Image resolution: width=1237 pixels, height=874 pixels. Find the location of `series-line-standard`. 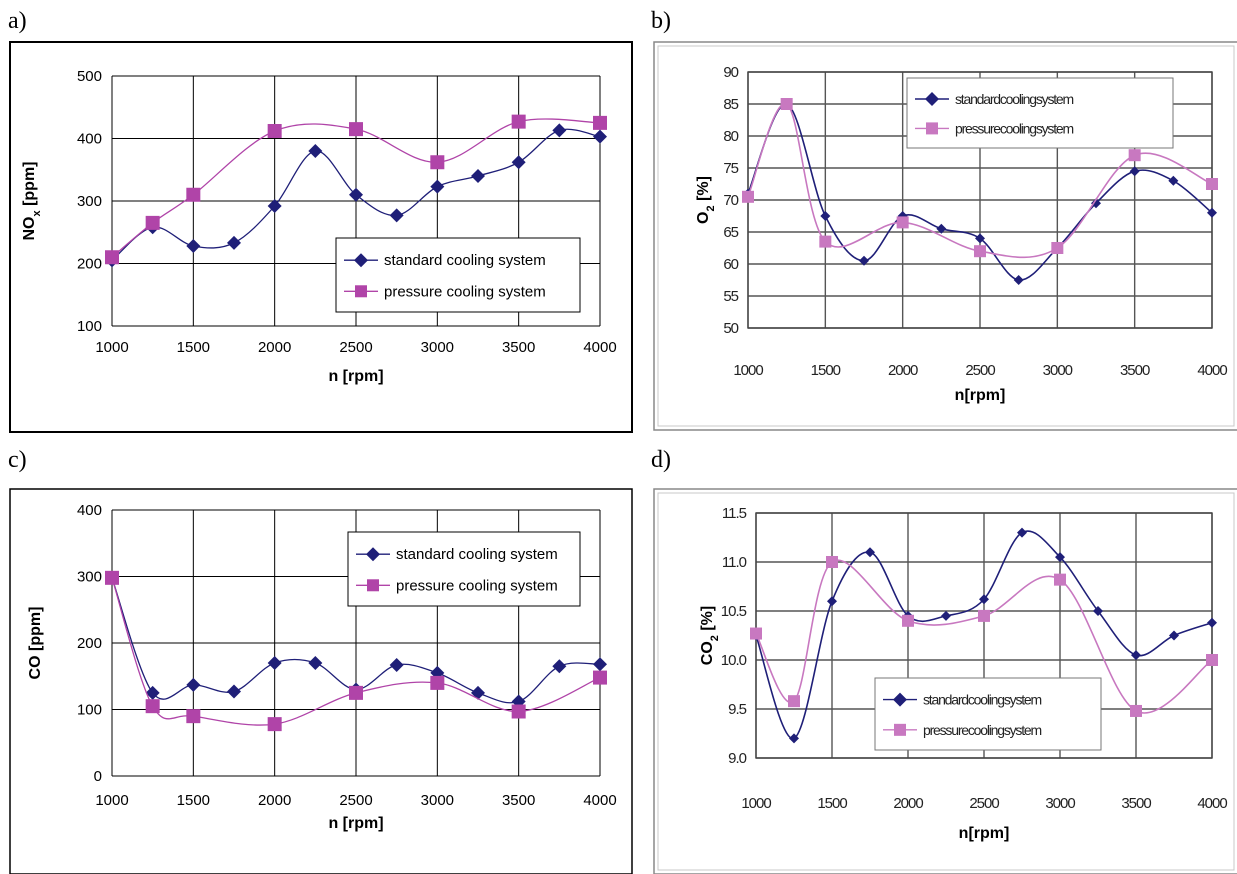

series-line-standard is located at coordinates (984, 635).